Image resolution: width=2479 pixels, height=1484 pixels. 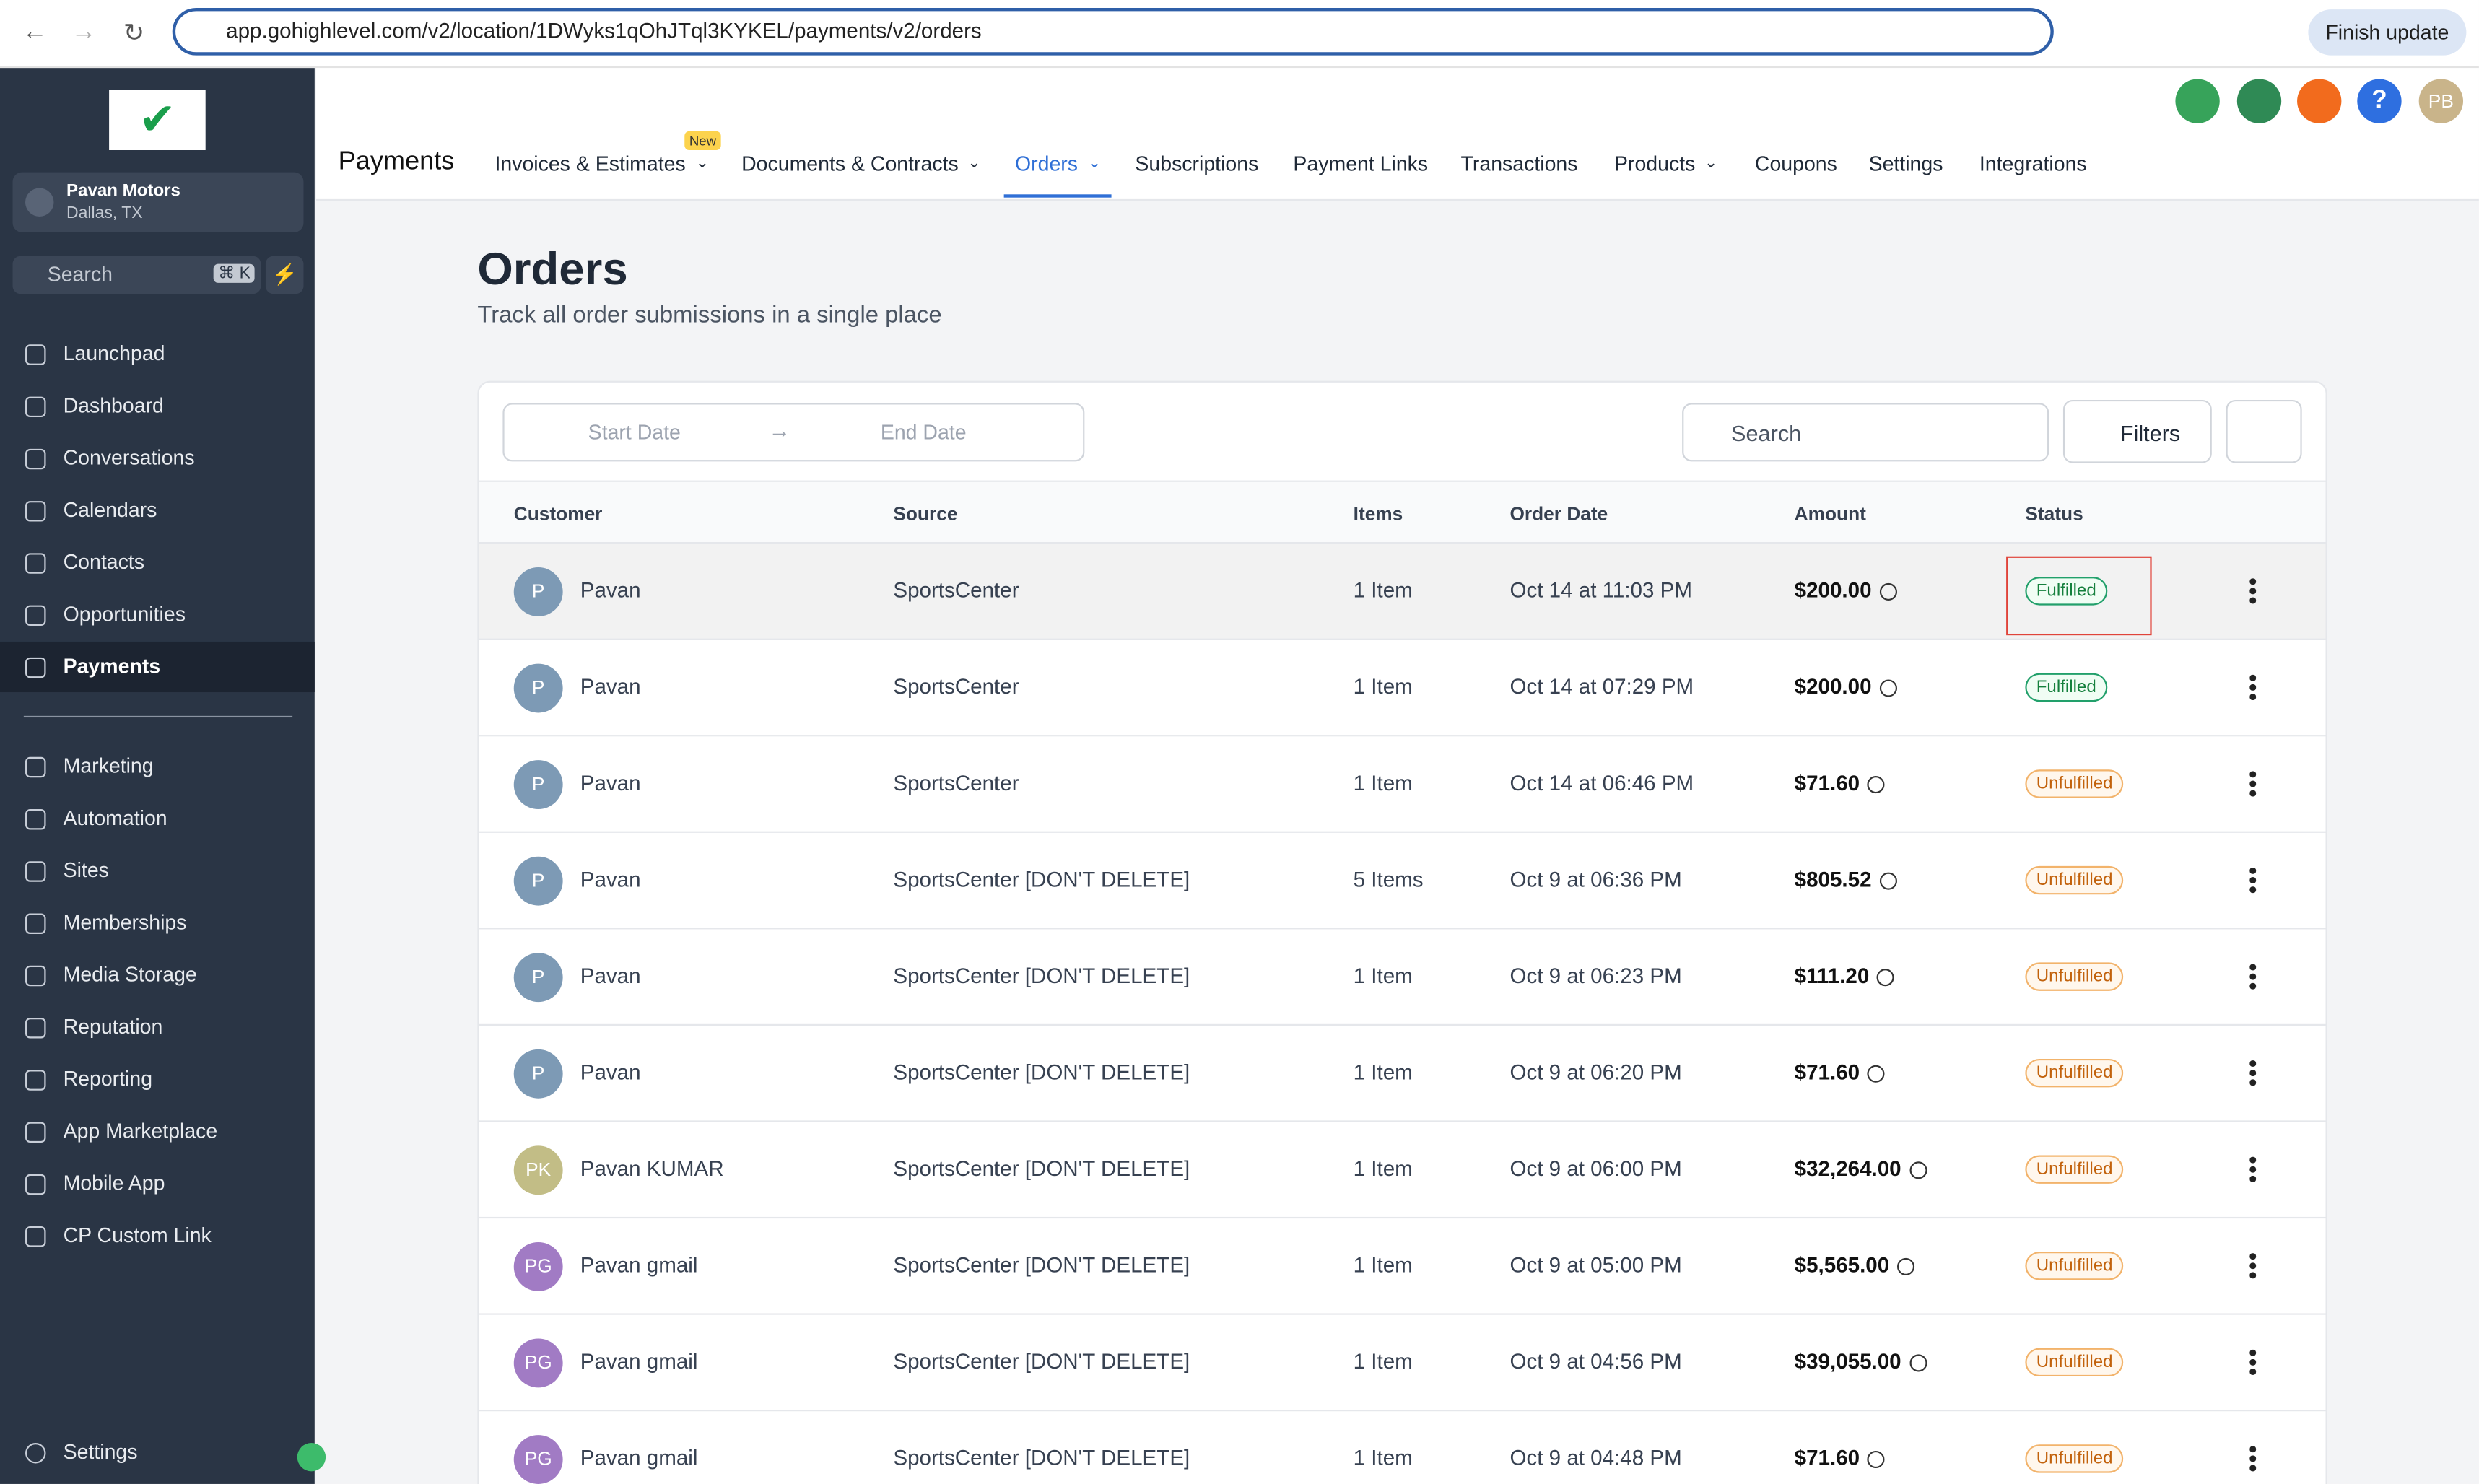 I want to click on column-header: Order Date, so click(x=1558, y=513).